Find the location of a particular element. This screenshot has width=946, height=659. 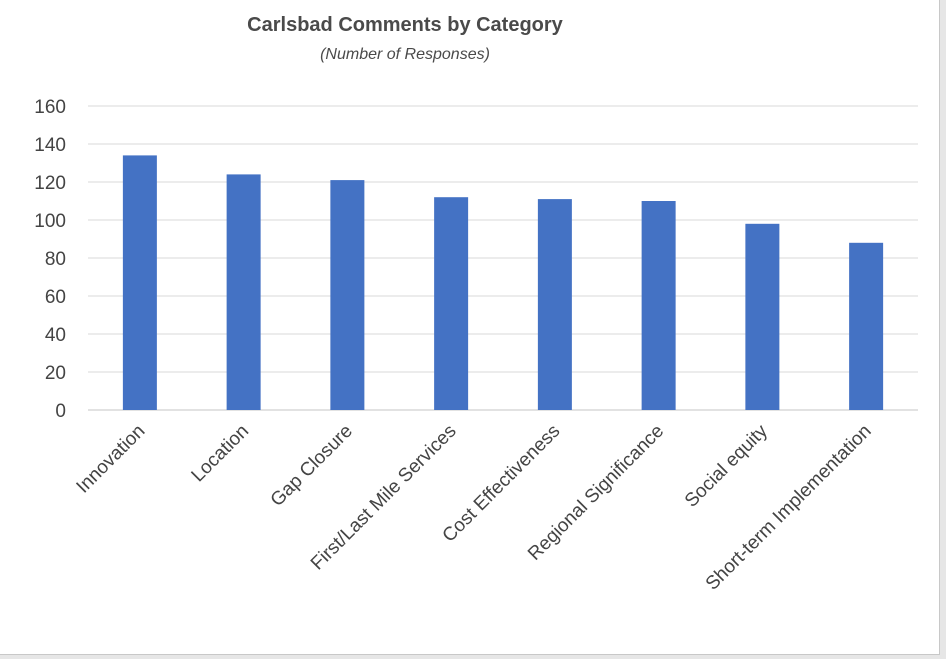

bar-first-last-mile-services is located at coordinates (451, 303).